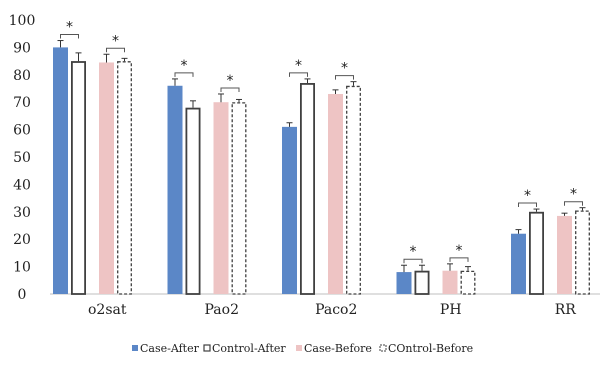  I want to click on significance-o2sat-case-after-star: *, so click(69, 28).